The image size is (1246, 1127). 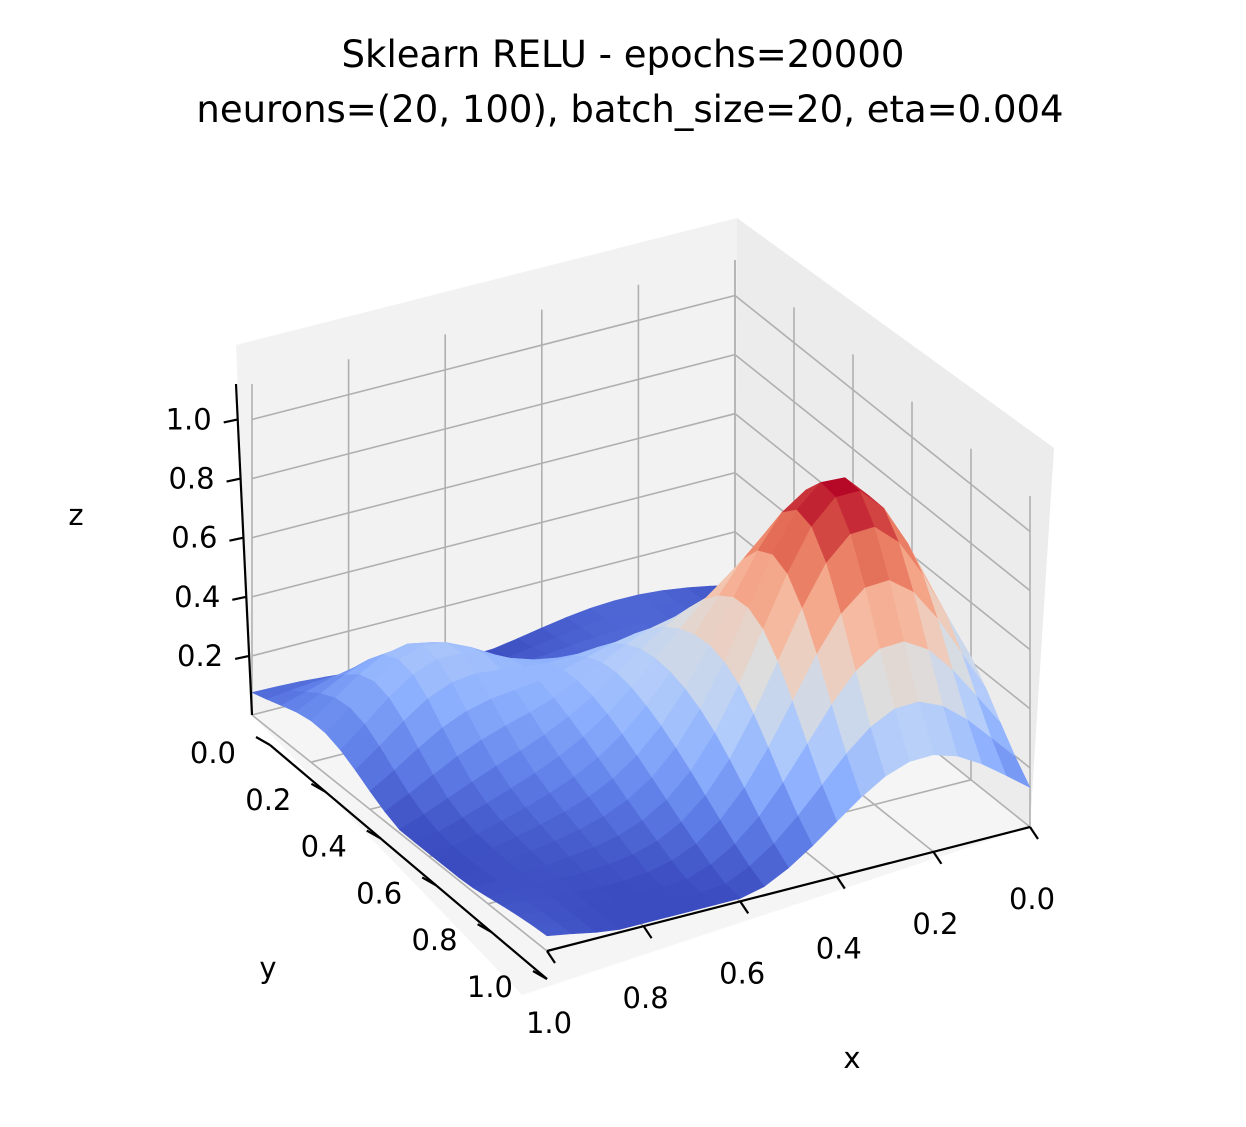 What do you see at coordinates (194, 538) in the screenshot?
I see `z-tick-label-2: 0.6` at bounding box center [194, 538].